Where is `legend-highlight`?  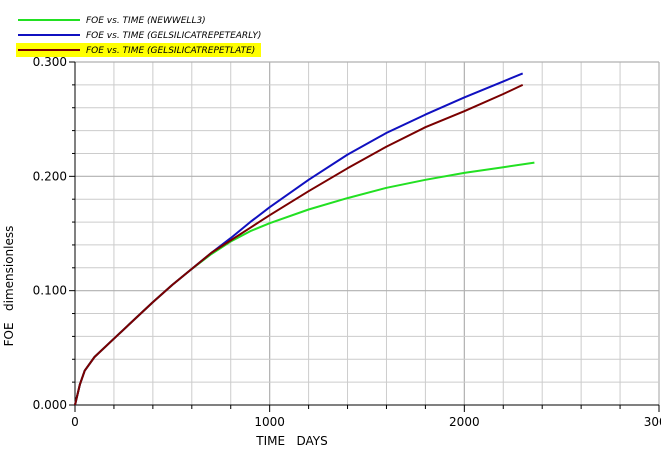 legend-highlight is located at coordinates (138, 50).